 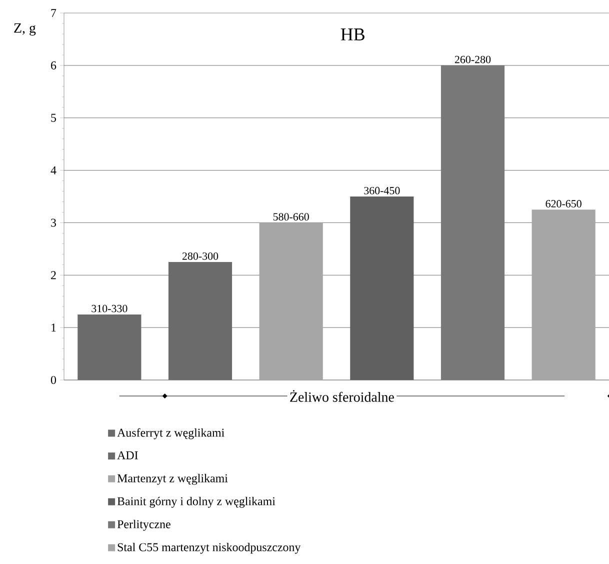 What do you see at coordinates (382, 190) in the screenshot?
I see `data-label: 360-450` at bounding box center [382, 190].